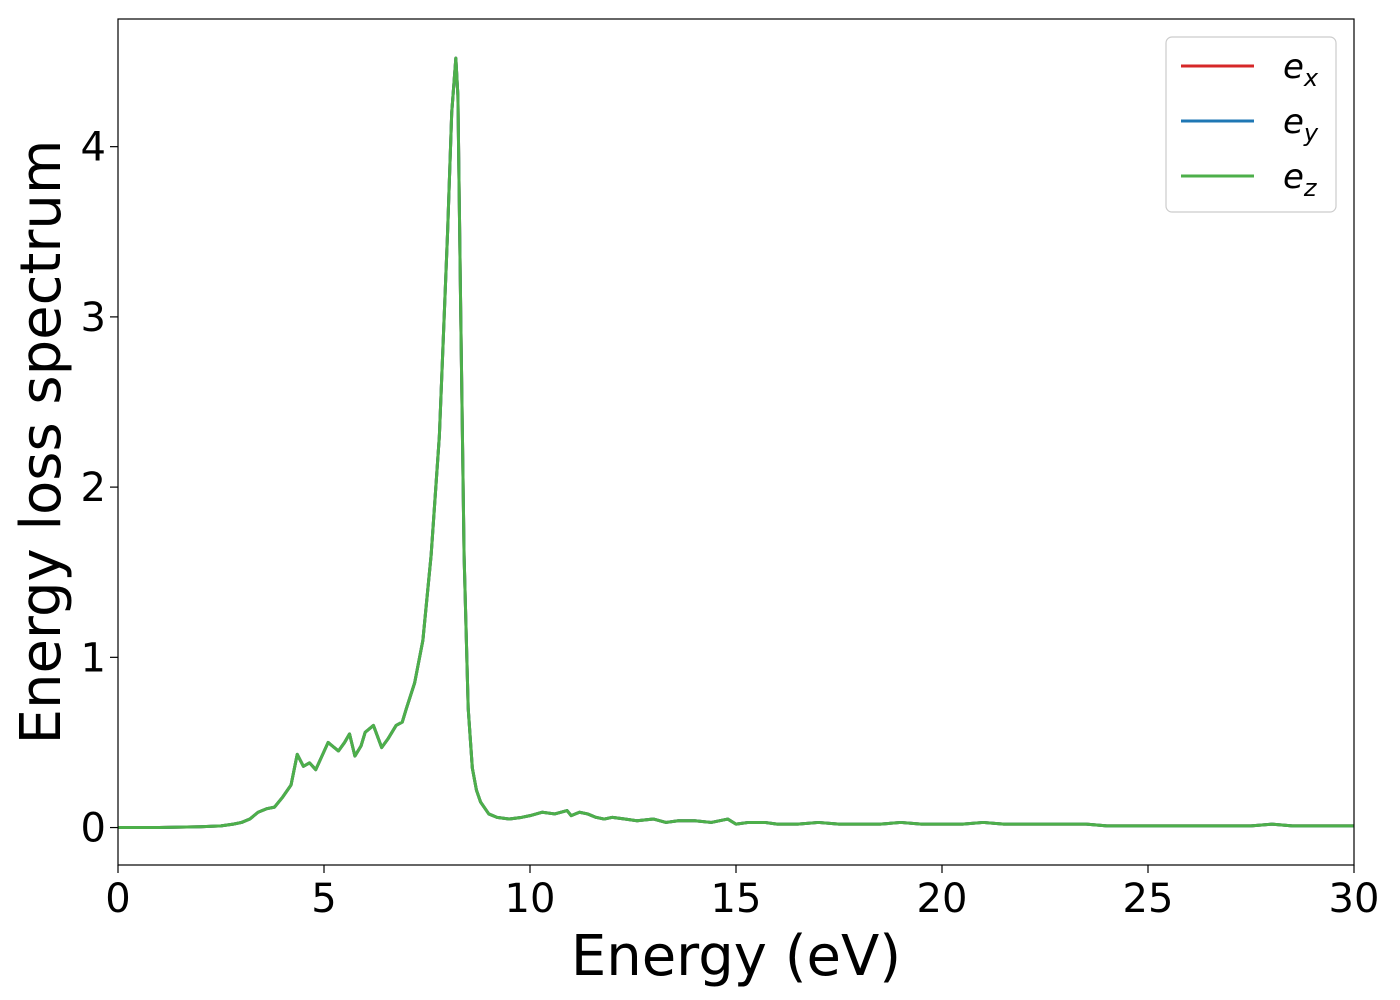  Describe the element at coordinates (93, 488) in the screenshot. I see `y-tick-label: 2` at that location.